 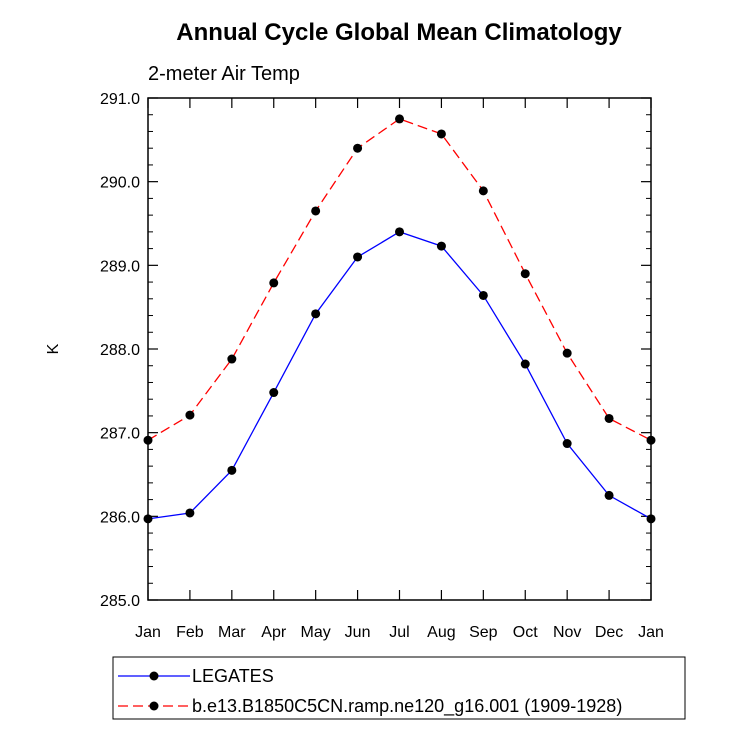 I want to click on x-tick-label: Oct, so click(x=525, y=632).